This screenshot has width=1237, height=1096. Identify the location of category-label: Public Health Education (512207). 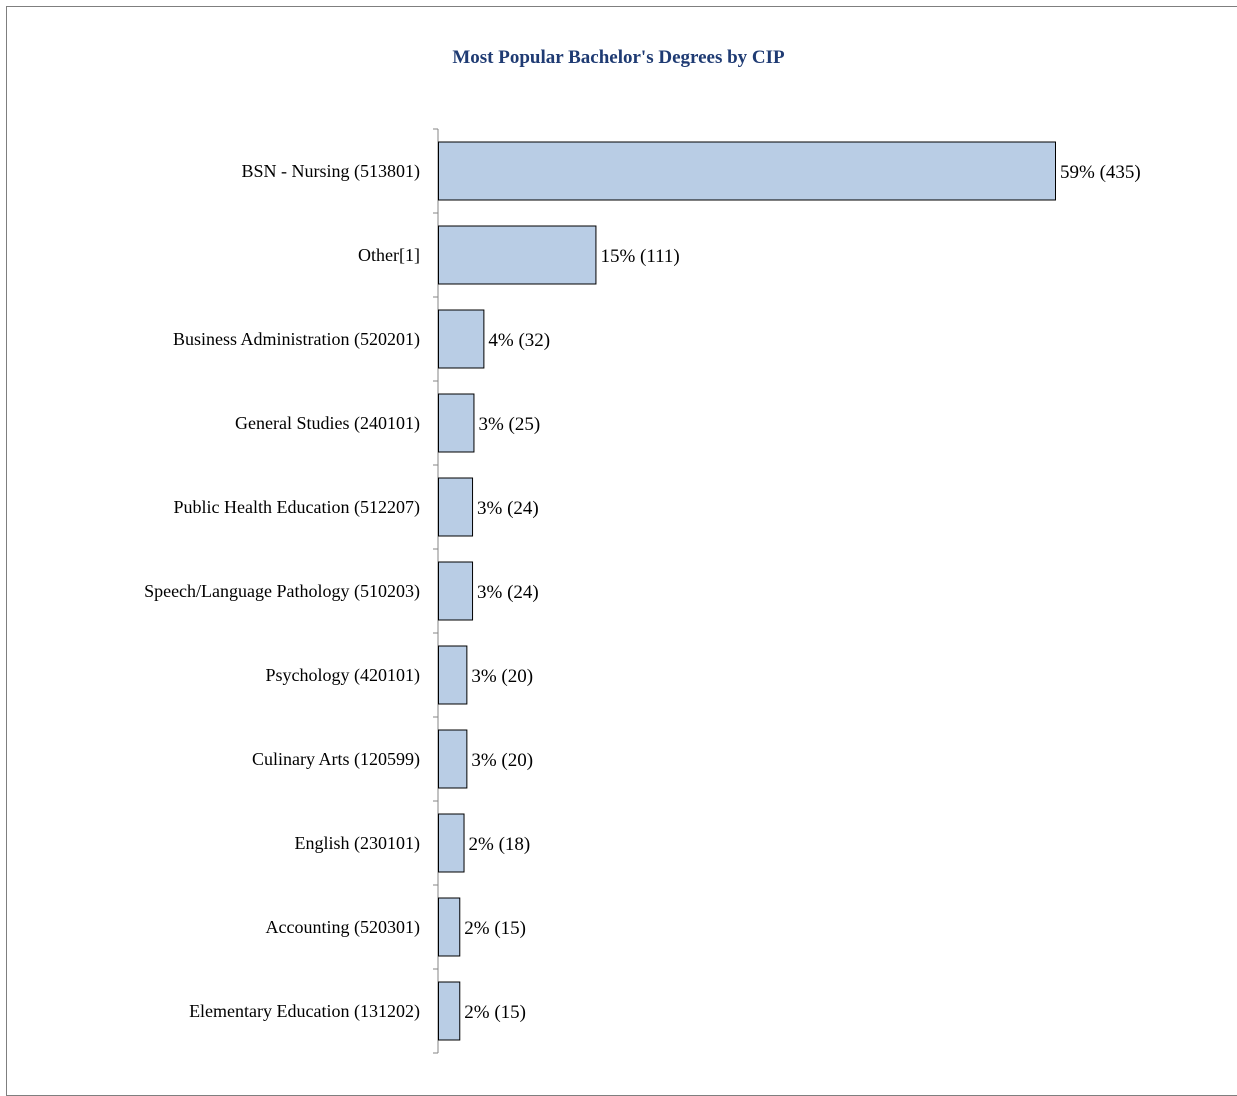
(297, 507).